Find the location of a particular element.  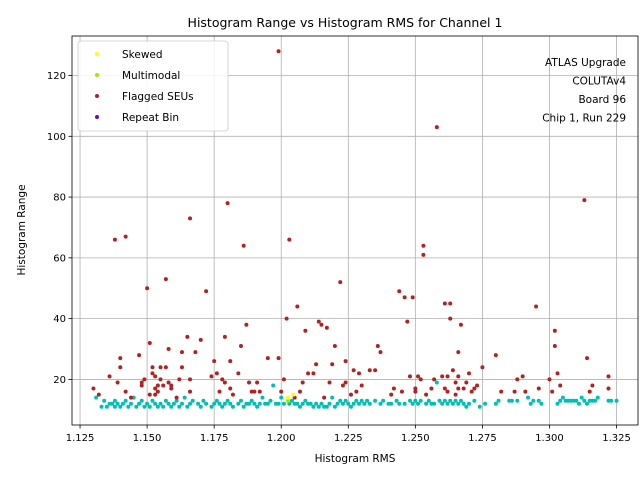

y-axis-ticks: 20 40 60 80 100 120 is located at coordinates (59, 228).